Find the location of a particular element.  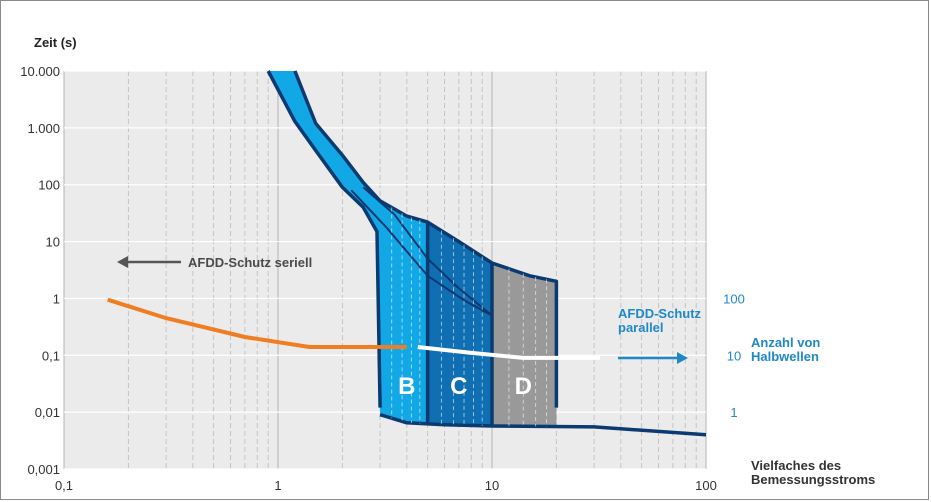

outline-lower is located at coordinates (324, 239).